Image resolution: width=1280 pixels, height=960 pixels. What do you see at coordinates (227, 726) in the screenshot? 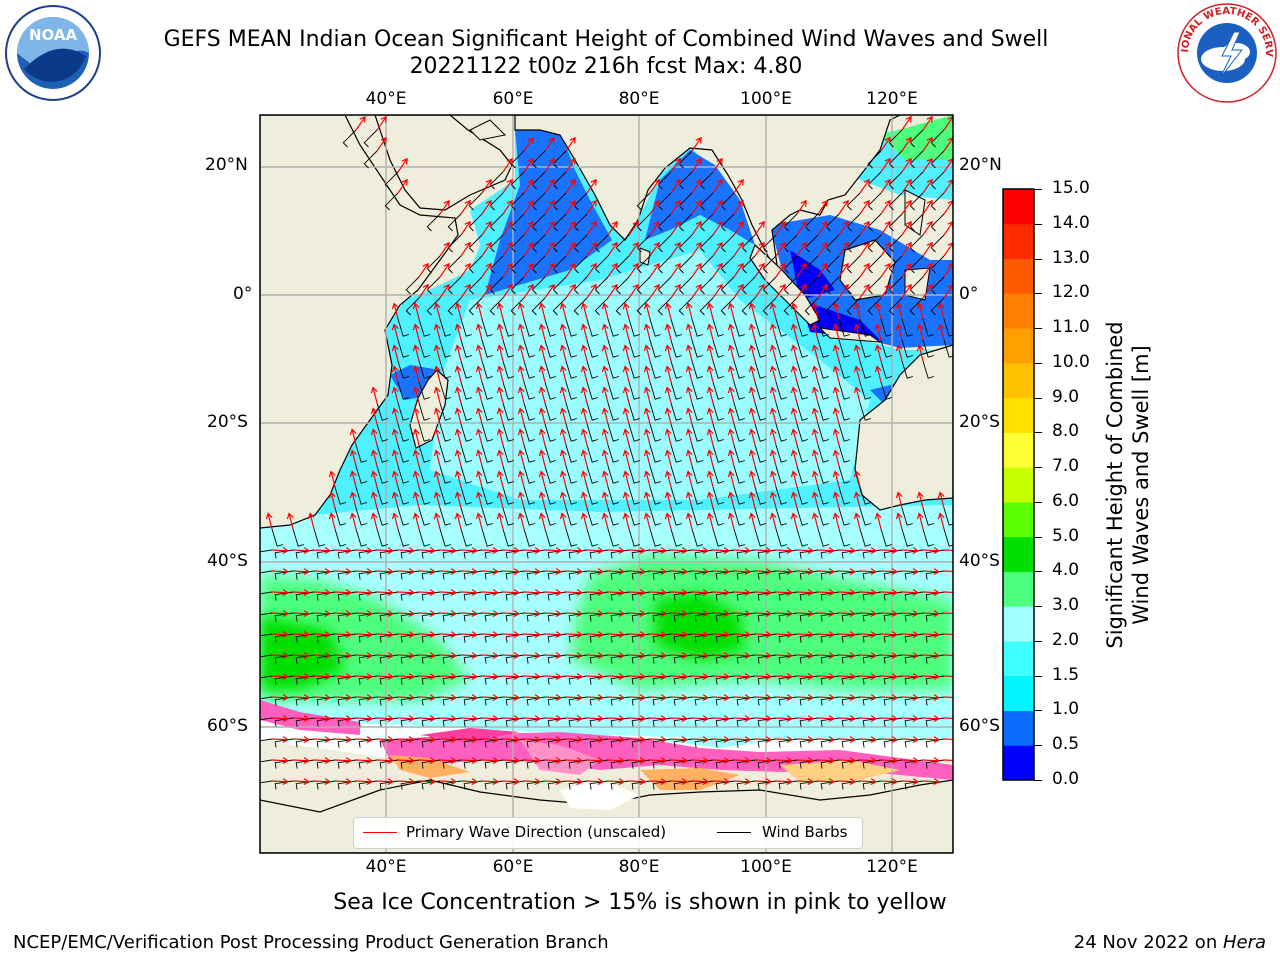
I see `lat-label-left-60s: 60°S` at bounding box center [227, 726].